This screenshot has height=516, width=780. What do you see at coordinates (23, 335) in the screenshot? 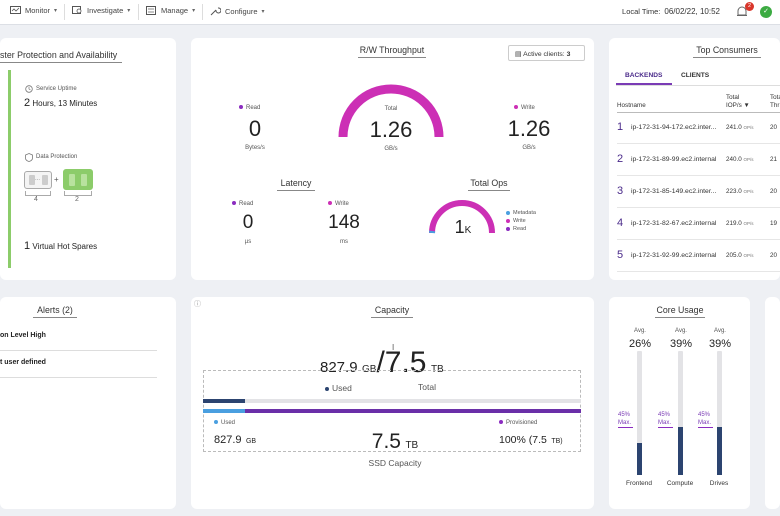
I see `alert-item: on Level High` at bounding box center [23, 335].